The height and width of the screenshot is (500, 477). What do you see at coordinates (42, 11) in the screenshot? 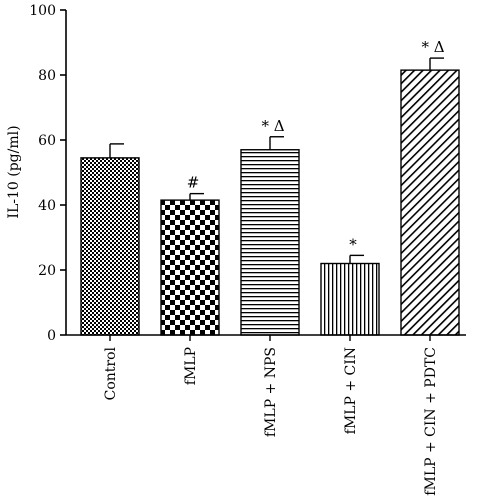
I see `y-tick-label: 100` at bounding box center [42, 11].